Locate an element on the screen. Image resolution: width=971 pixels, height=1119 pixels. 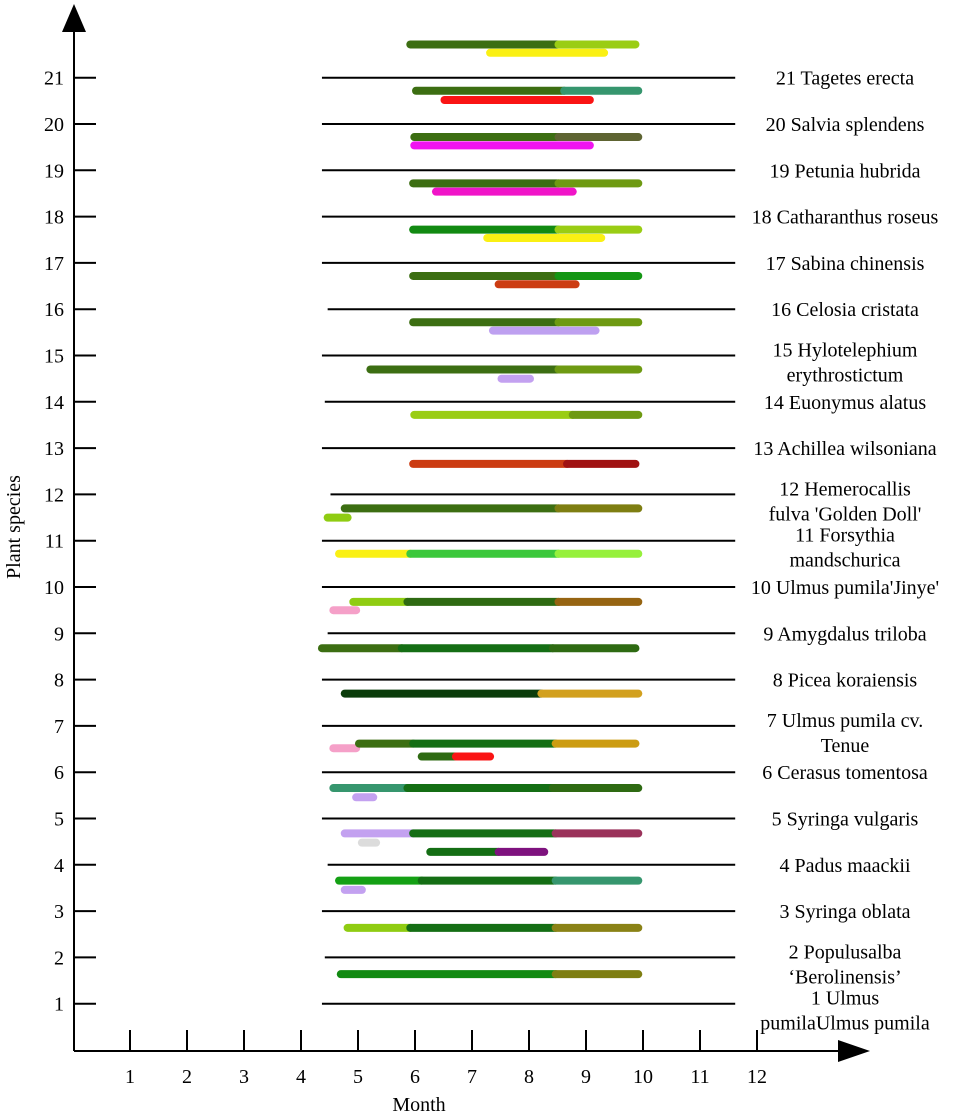
y-tick-label-9: 9 is located at coordinates (59, 634).